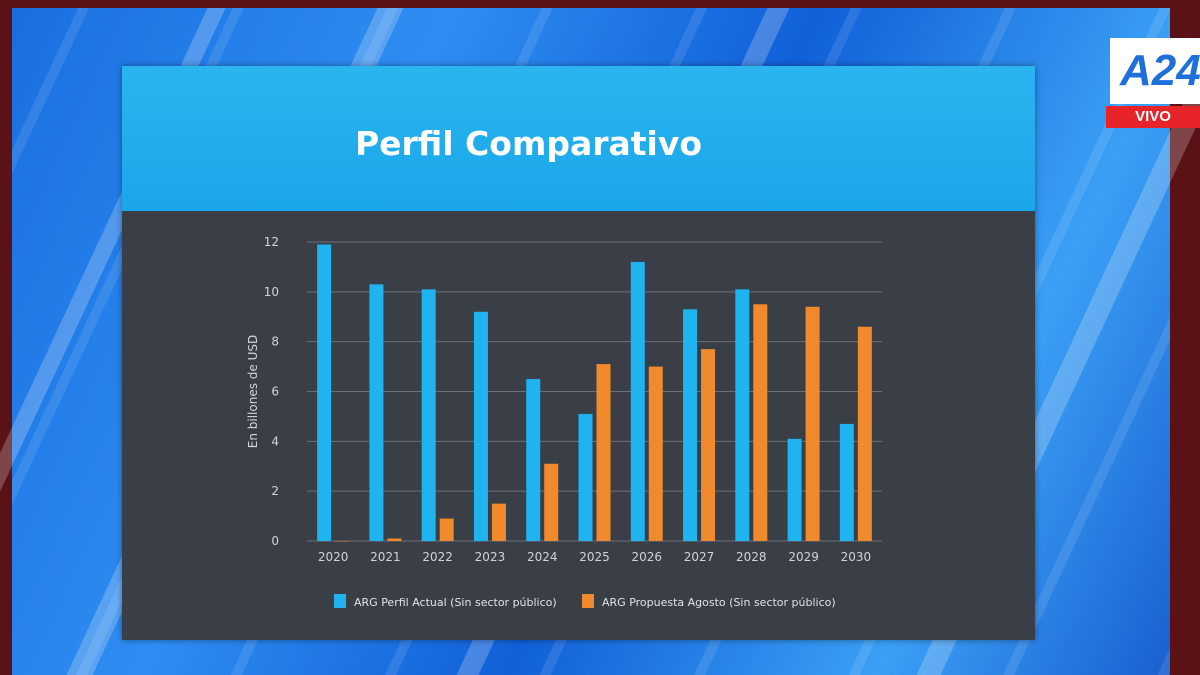  I want to click on bar-actual-2029, so click(794, 489).